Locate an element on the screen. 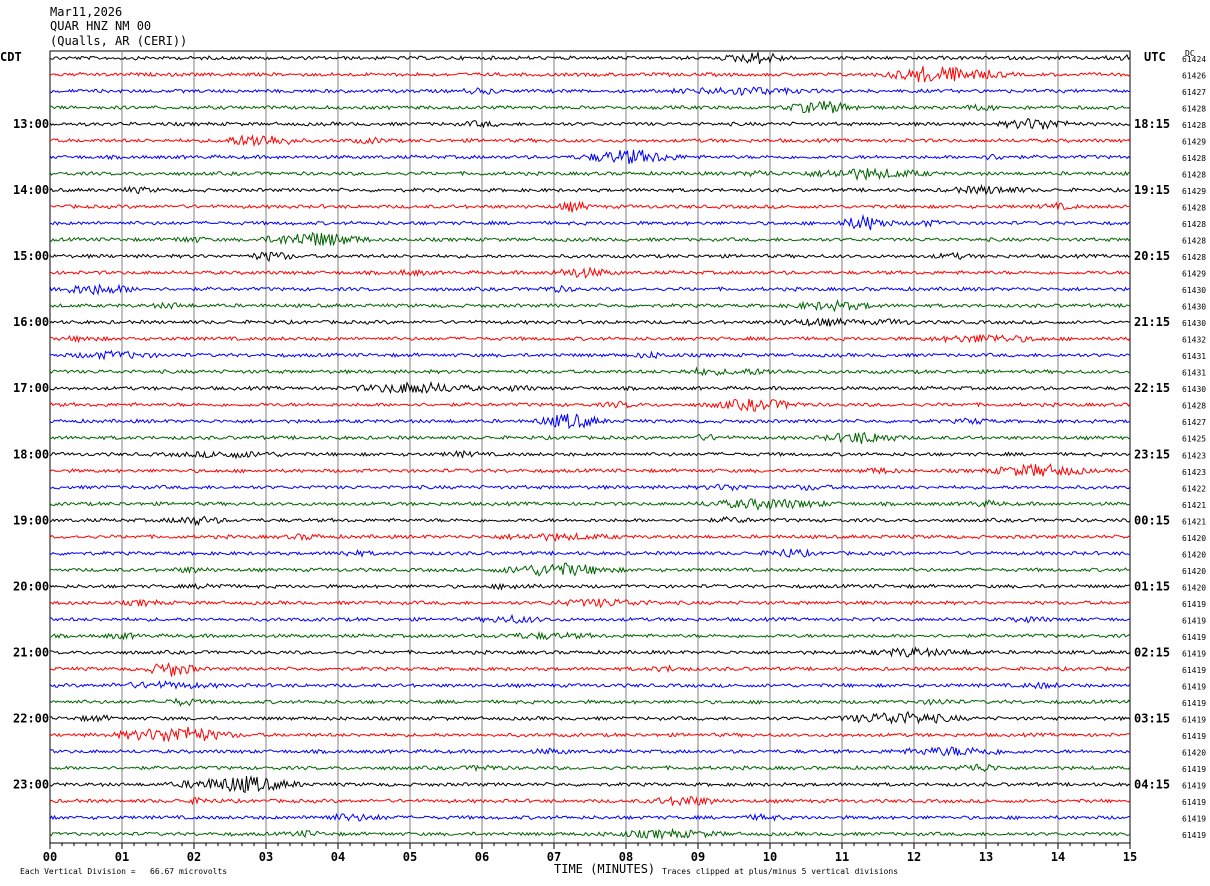 This screenshot has width=1210, height=886. right-hour-label: 00:15 is located at coordinates (1152, 520).